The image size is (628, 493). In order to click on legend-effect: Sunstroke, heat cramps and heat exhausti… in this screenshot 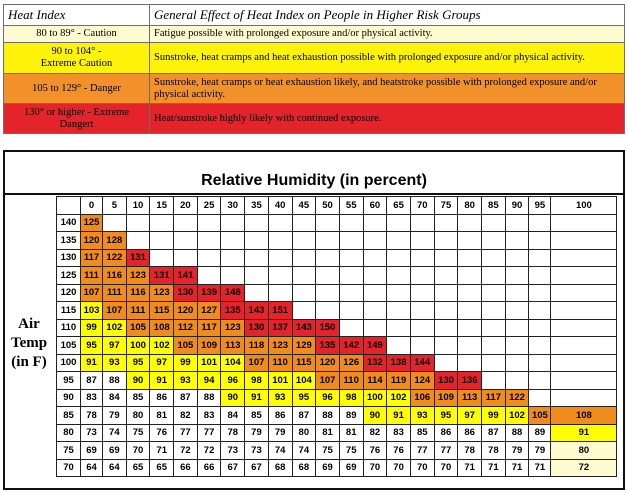, I will do `click(387, 58)`.